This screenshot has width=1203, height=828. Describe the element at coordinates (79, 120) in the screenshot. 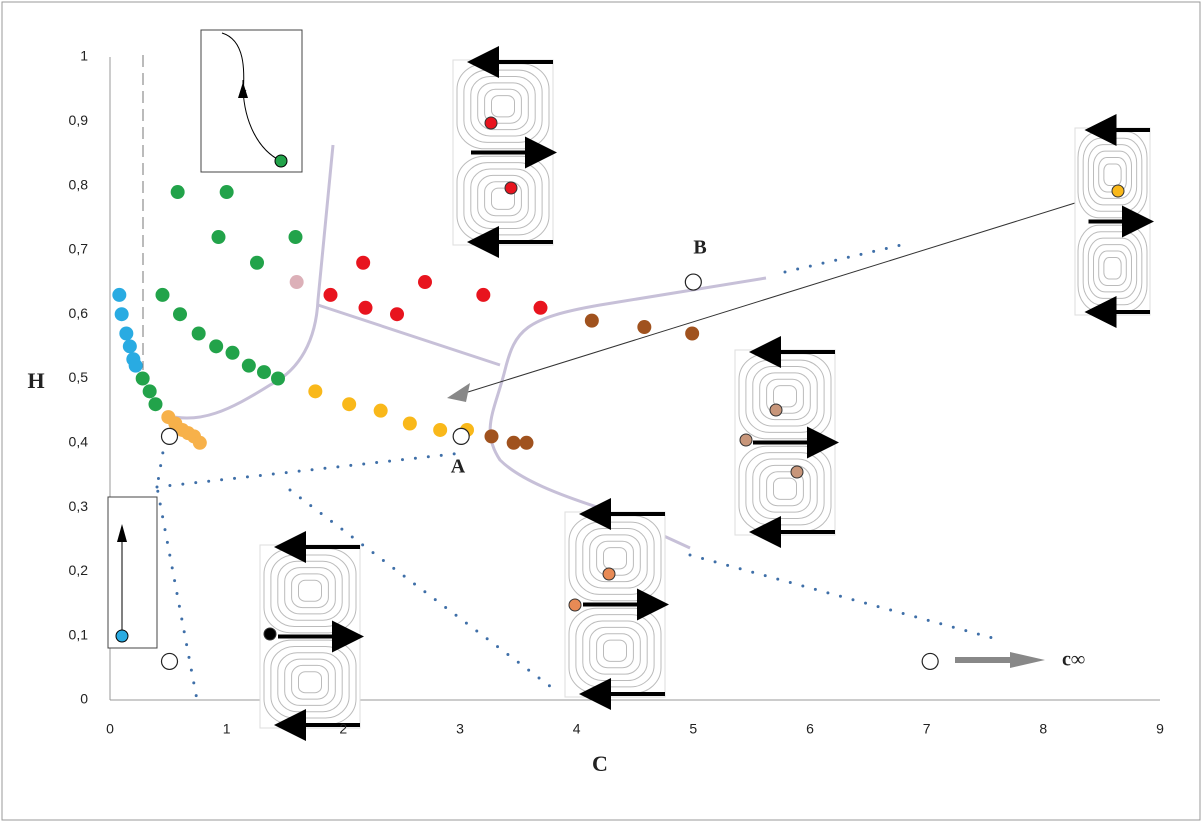

I see `y-tick-label: 0,9` at that location.